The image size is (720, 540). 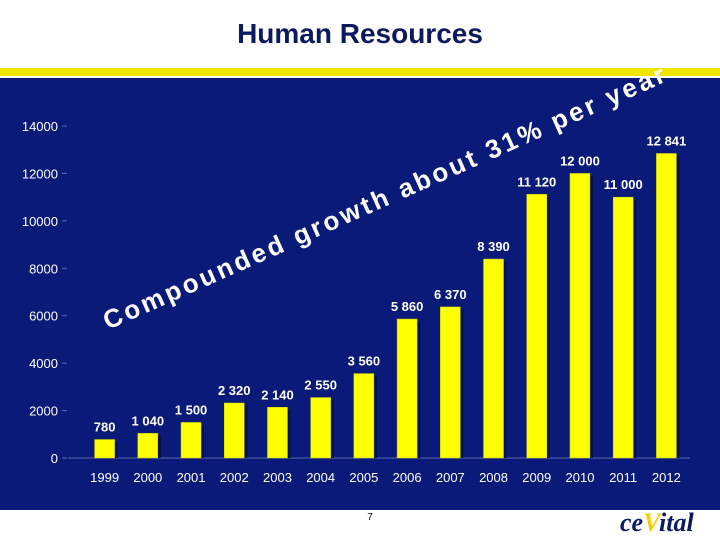 I want to click on data-label: 2 140, so click(x=277, y=394).